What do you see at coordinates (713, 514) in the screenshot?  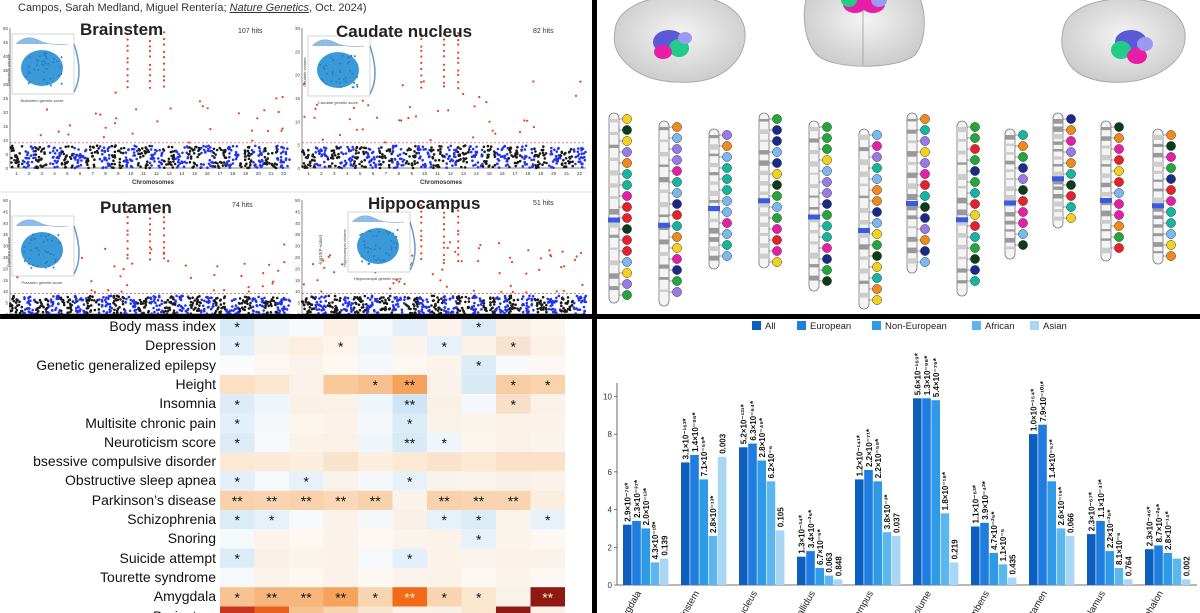 I see `bar-pvalue-label: 2.8×10⁻¹³*` at bounding box center [713, 514].